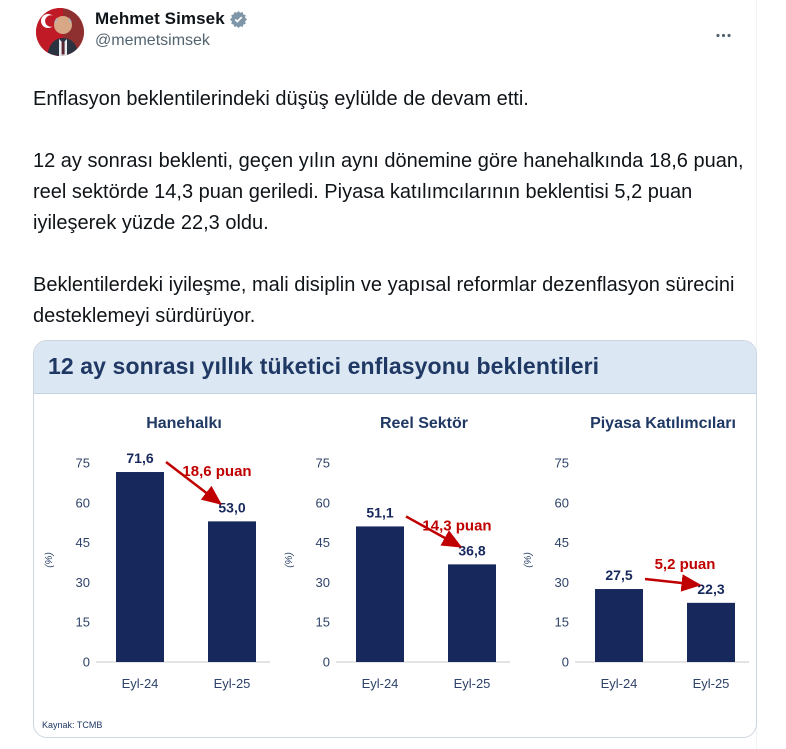 The height and width of the screenshot is (749, 786). Describe the element at coordinates (217, 471) in the screenshot. I see `delta-label: 18,6 puan` at that location.